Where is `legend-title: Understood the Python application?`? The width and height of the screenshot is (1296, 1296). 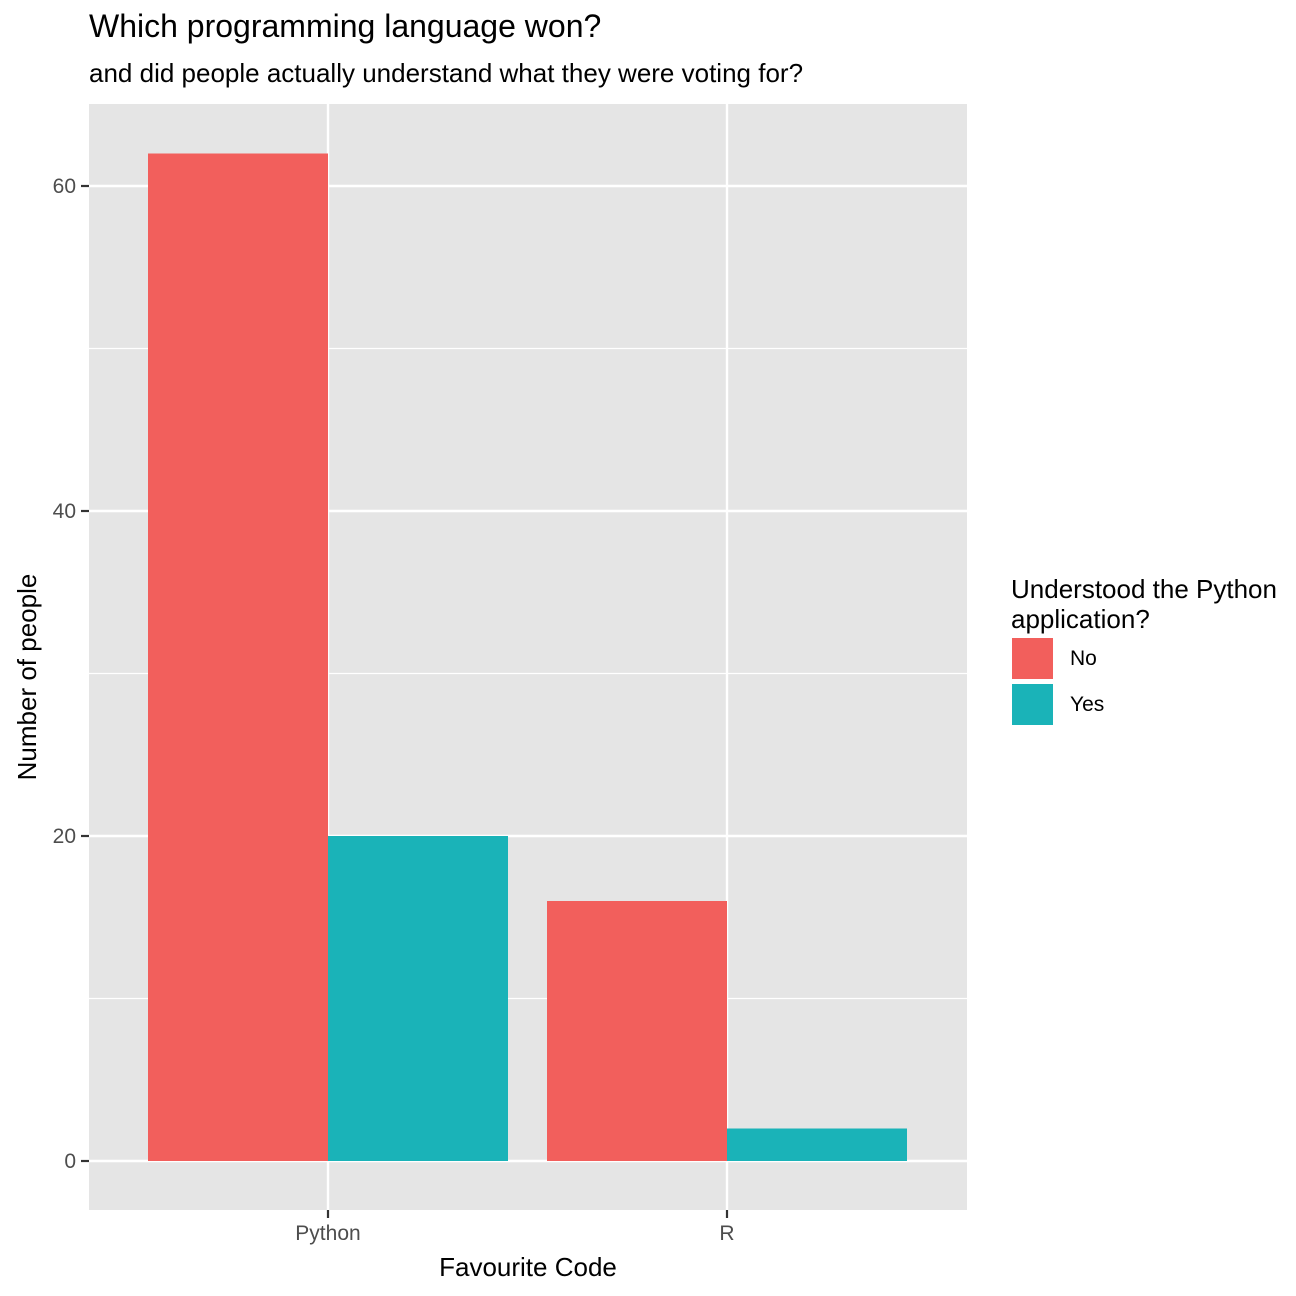
legend-title: Understood the Python application? is located at coordinates (1144, 604).